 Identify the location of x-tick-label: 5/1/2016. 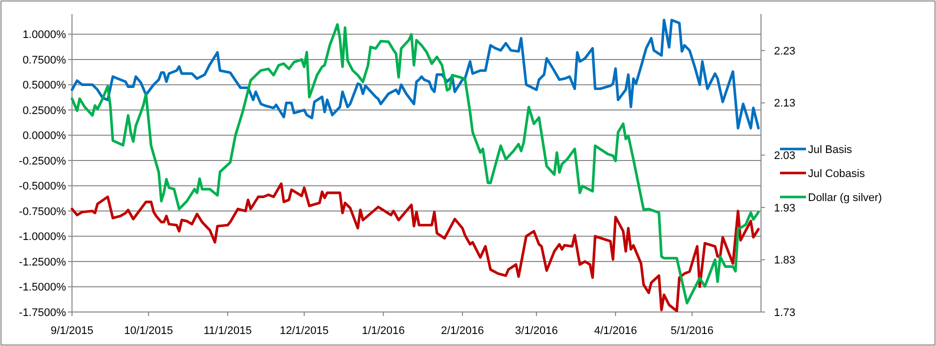
(692, 330).